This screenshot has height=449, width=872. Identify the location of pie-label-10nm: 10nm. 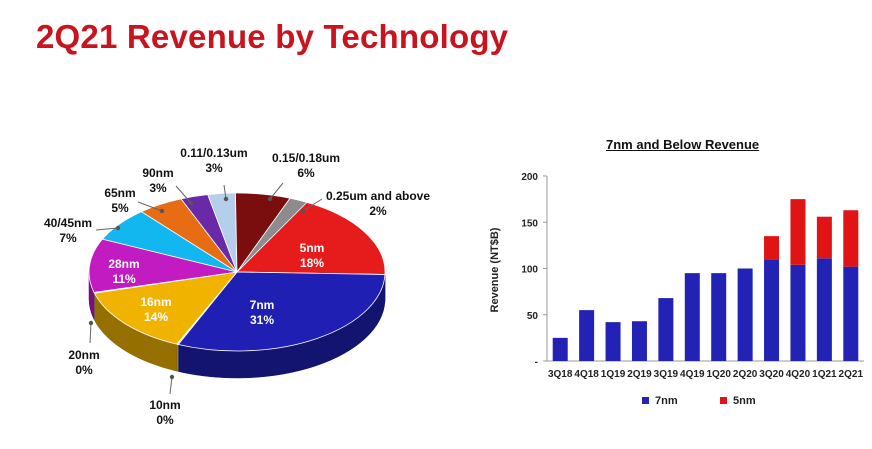
(164, 405).